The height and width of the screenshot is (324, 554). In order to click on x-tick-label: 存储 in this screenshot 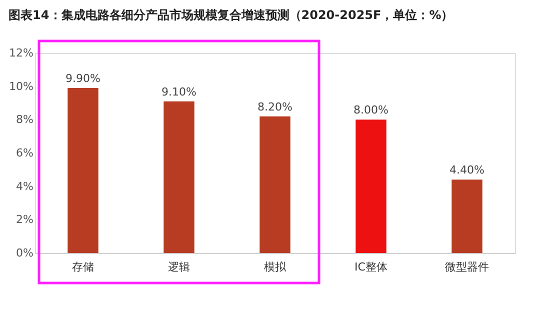, I will do `click(83, 267)`.